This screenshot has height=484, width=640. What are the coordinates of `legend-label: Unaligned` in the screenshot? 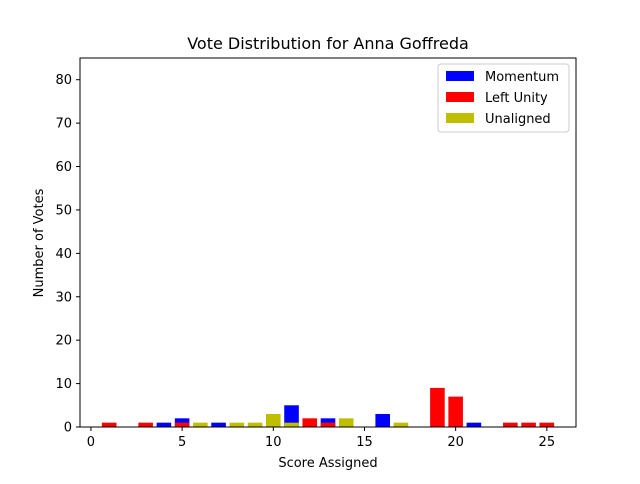 It's located at (518, 119).